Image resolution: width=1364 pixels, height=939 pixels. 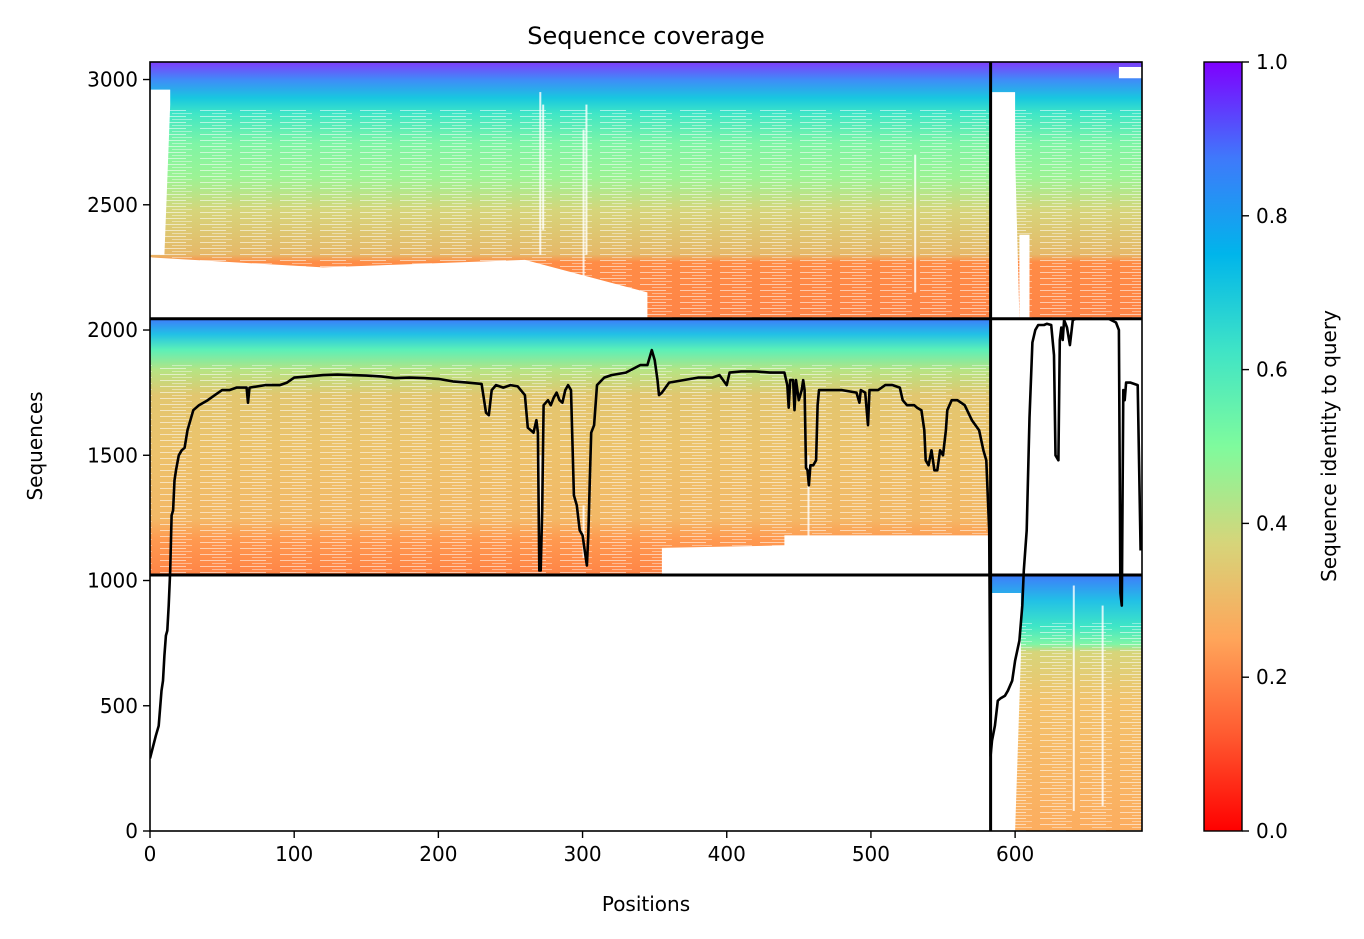 I want to click on y-tick-label: 2500, so click(x=112, y=205).